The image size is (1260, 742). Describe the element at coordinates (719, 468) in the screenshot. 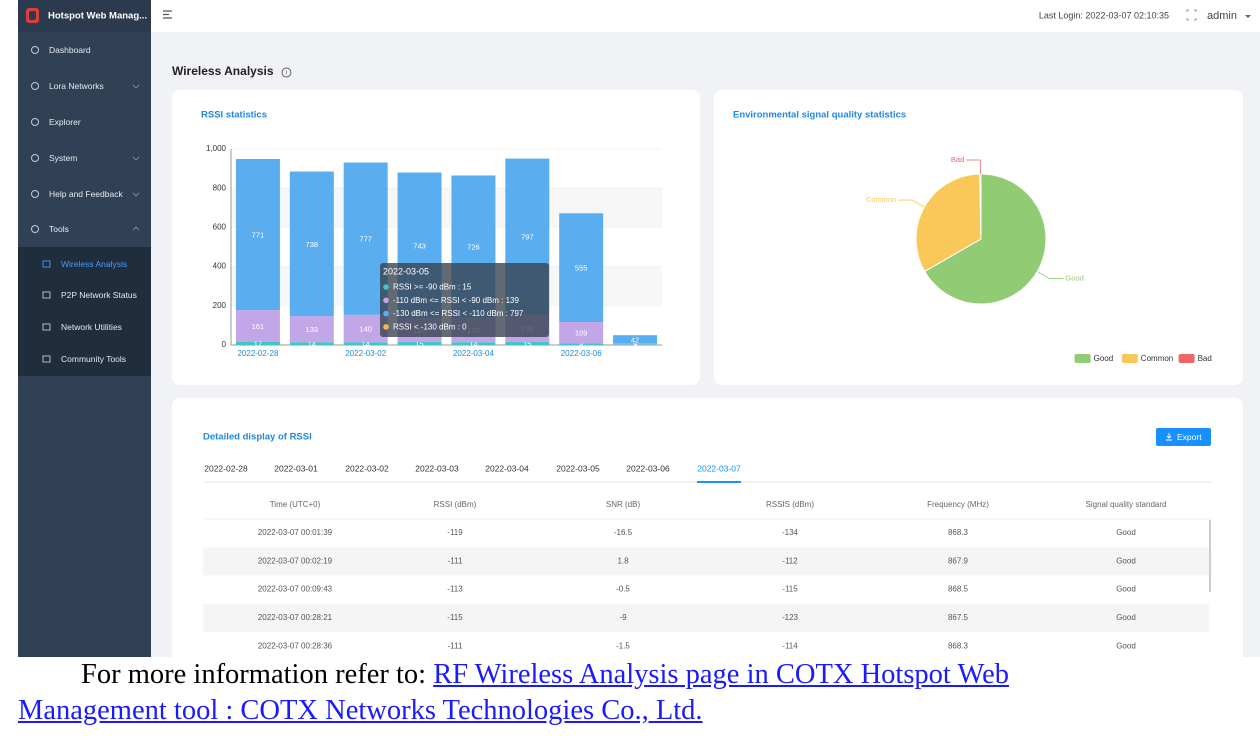

I see `date-tab: 2022-03-07` at that location.